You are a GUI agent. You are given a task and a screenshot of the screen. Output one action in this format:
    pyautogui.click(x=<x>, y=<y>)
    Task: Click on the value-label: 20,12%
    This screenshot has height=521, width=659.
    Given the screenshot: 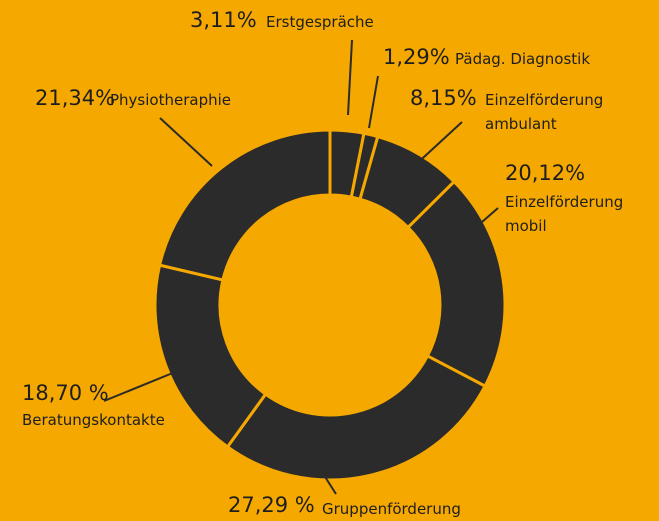 What is the action you would take?
    pyautogui.click(x=545, y=173)
    